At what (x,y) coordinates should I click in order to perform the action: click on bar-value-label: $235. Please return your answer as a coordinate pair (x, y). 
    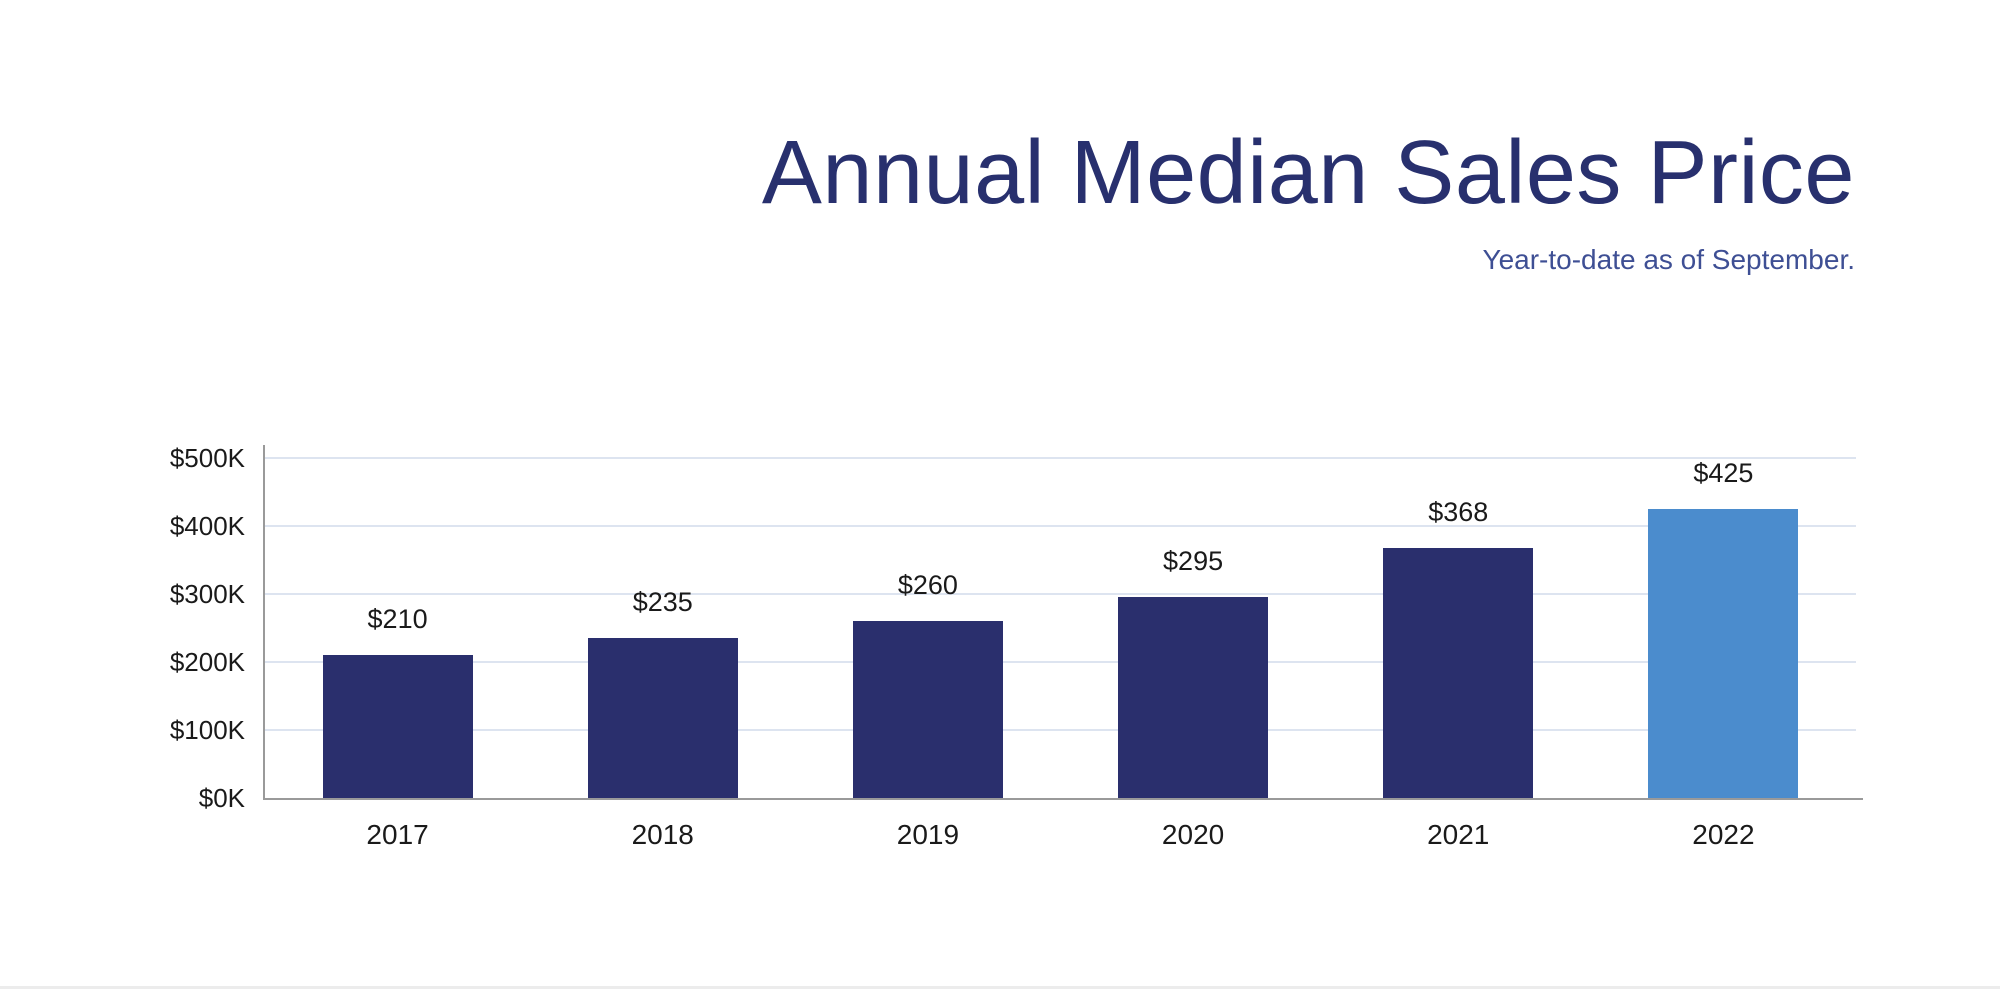
    Looking at the image, I should click on (662, 602).